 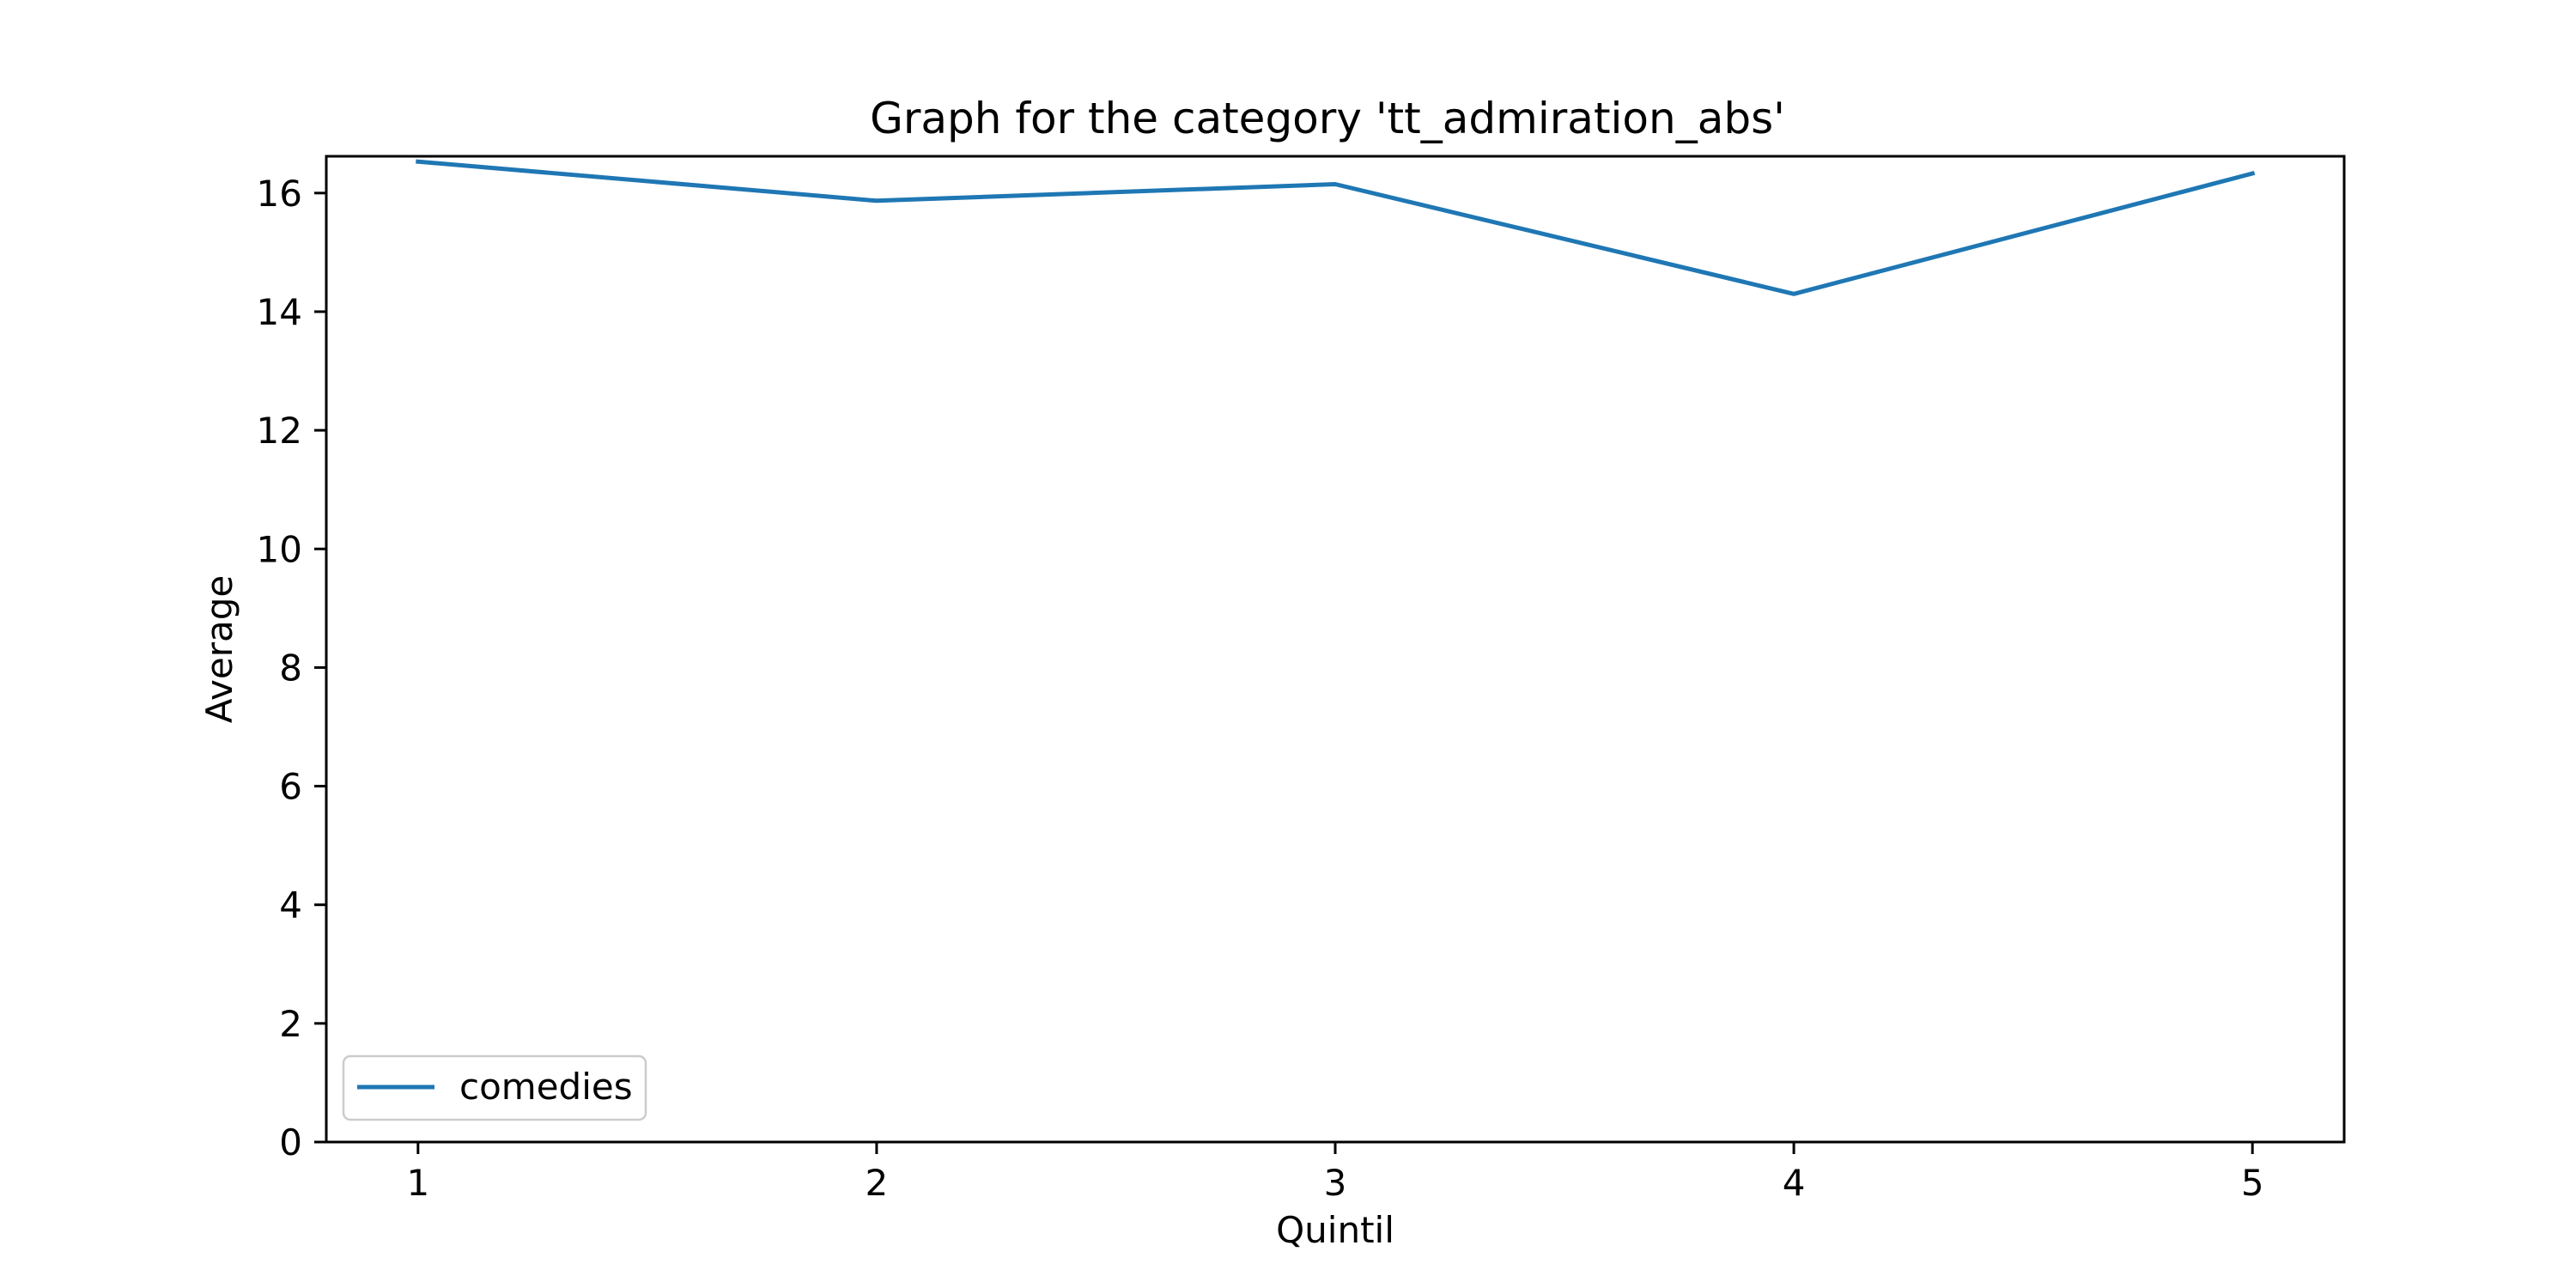 What do you see at coordinates (1335, 1230) in the screenshot?
I see `x-axis-label: Quintil` at bounding box center [1335, 1230].